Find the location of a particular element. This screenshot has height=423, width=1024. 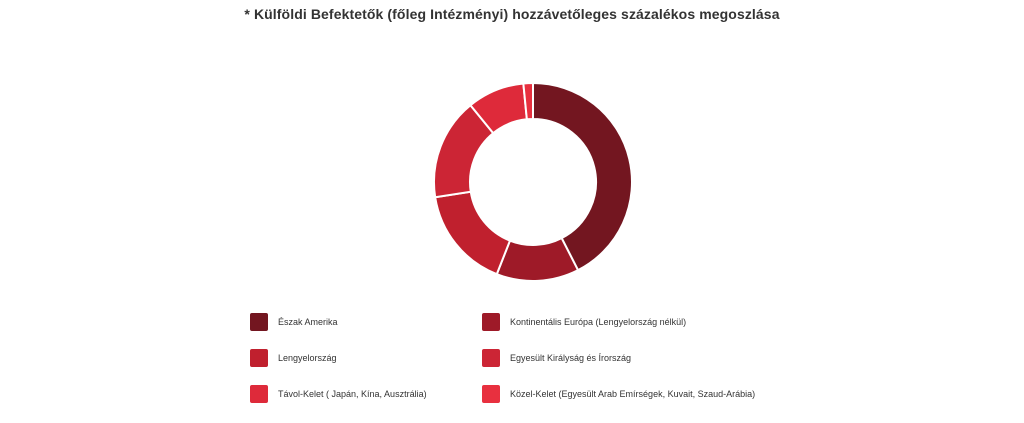

legend-item-3: Lengyelország is located at coordinates (366, 358).